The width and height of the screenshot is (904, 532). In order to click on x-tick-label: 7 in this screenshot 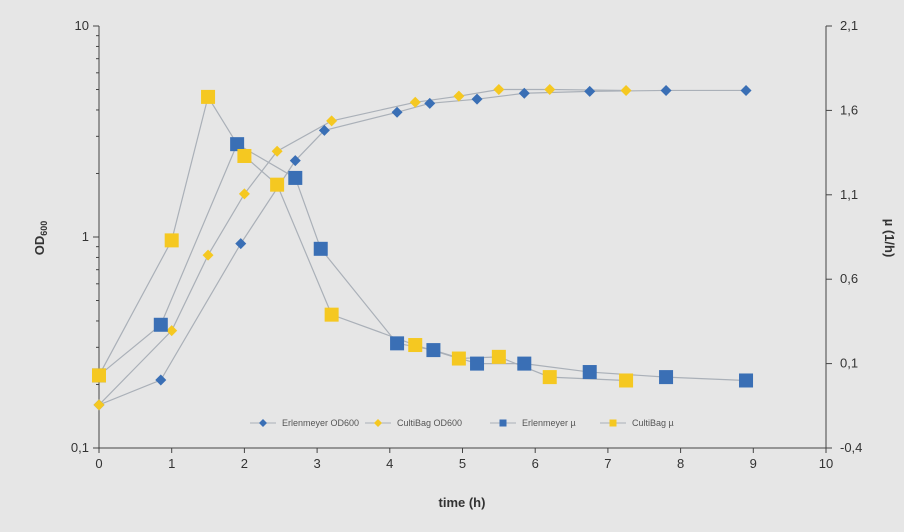, I will do `click(607, 463)`.